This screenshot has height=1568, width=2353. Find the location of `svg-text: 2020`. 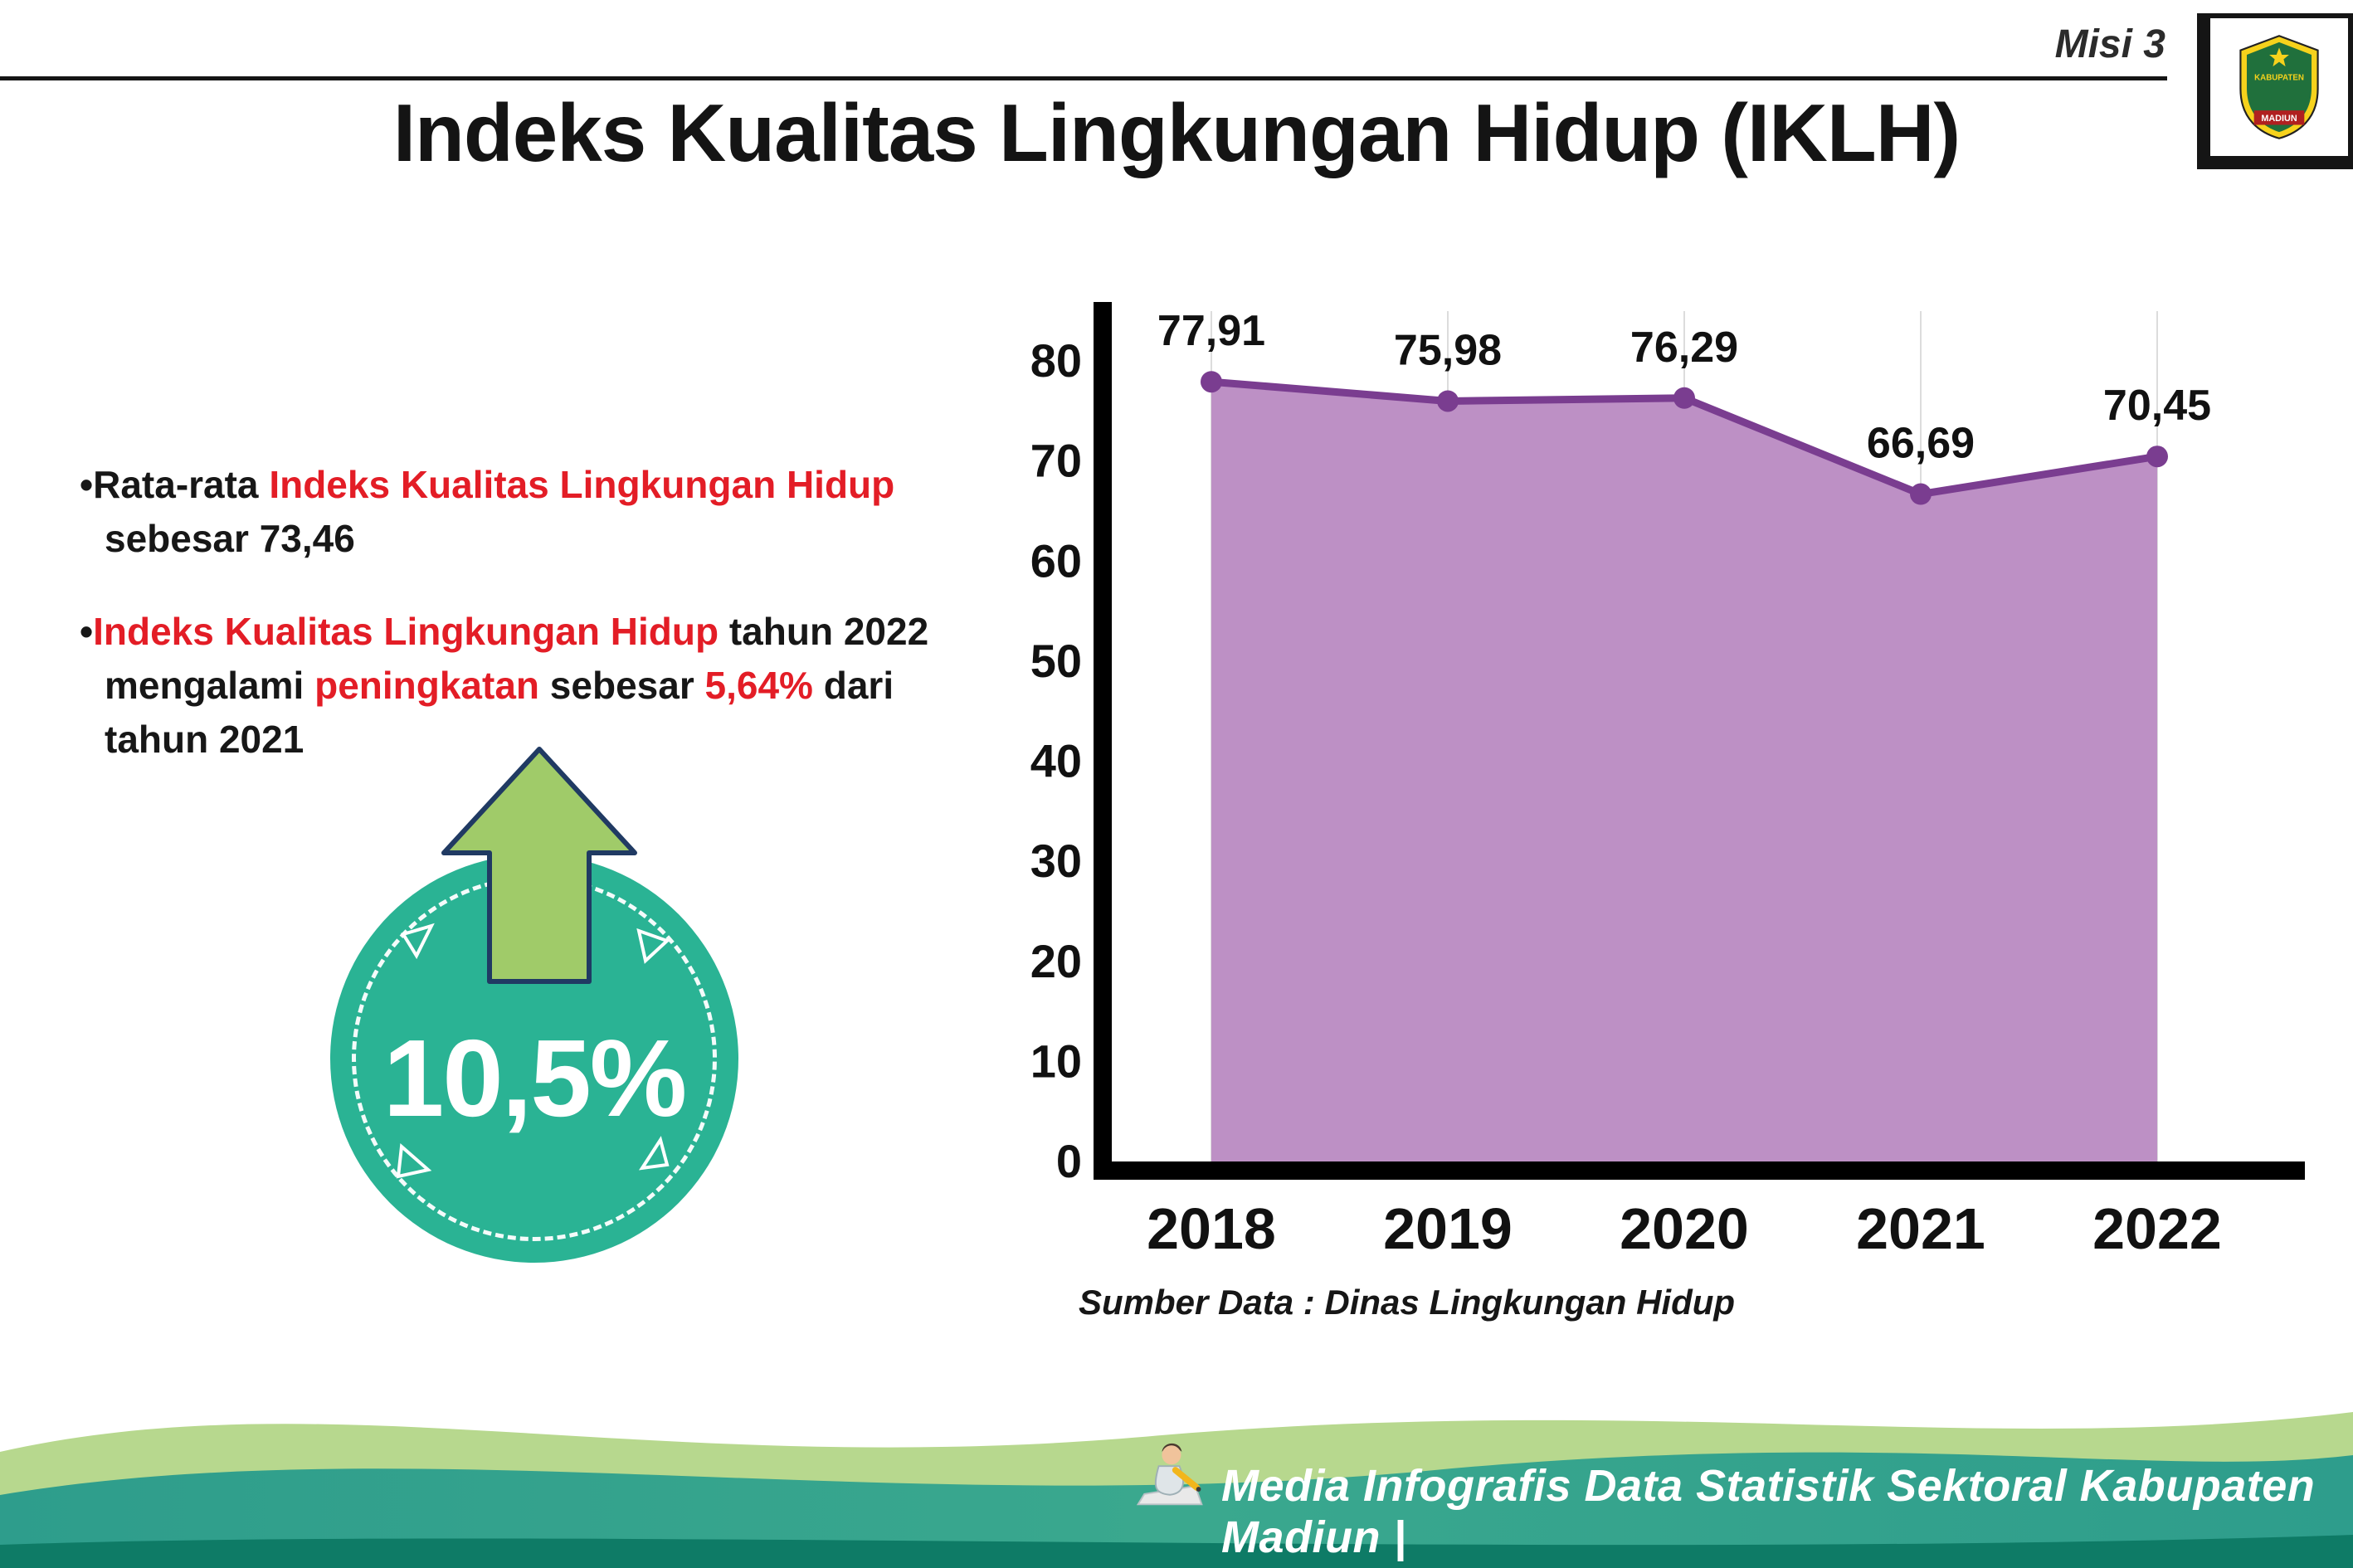

svg-text: 2020 is located at coordinates (1684, 1228).